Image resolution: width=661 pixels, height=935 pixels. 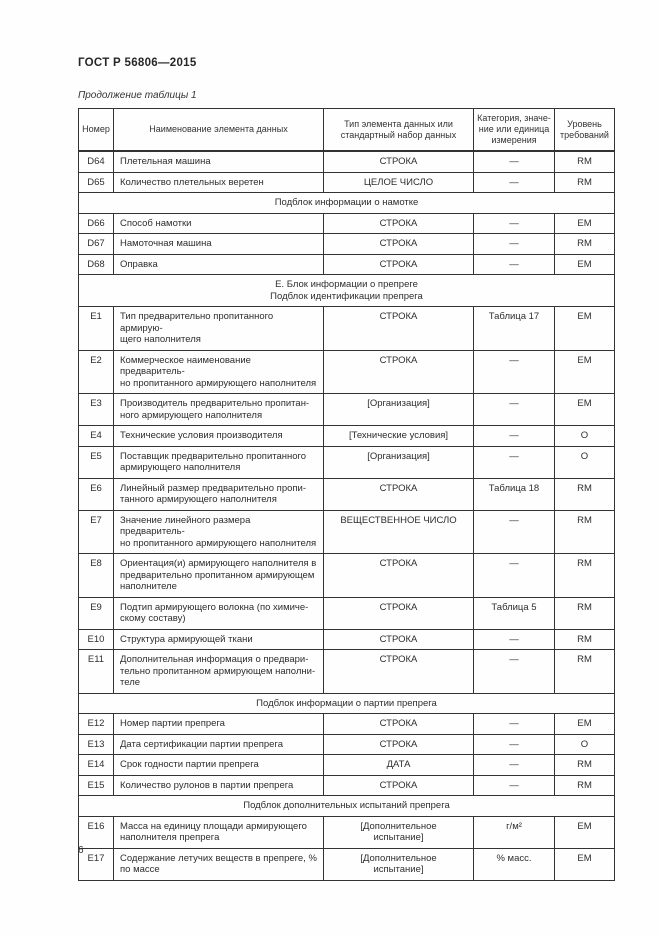 I want to click on table-row: E14 Срок годности партии препрега ДАТА — RM, so click(x=346, y=765).